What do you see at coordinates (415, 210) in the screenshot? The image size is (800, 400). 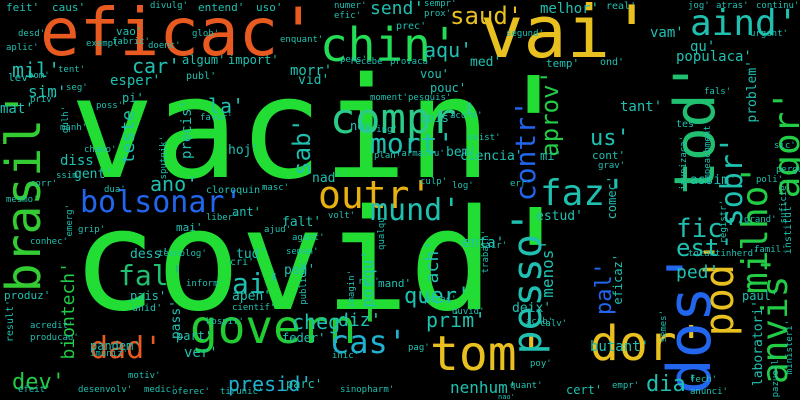 I see `word-mund: mund'` at bounding box center [415, 210].